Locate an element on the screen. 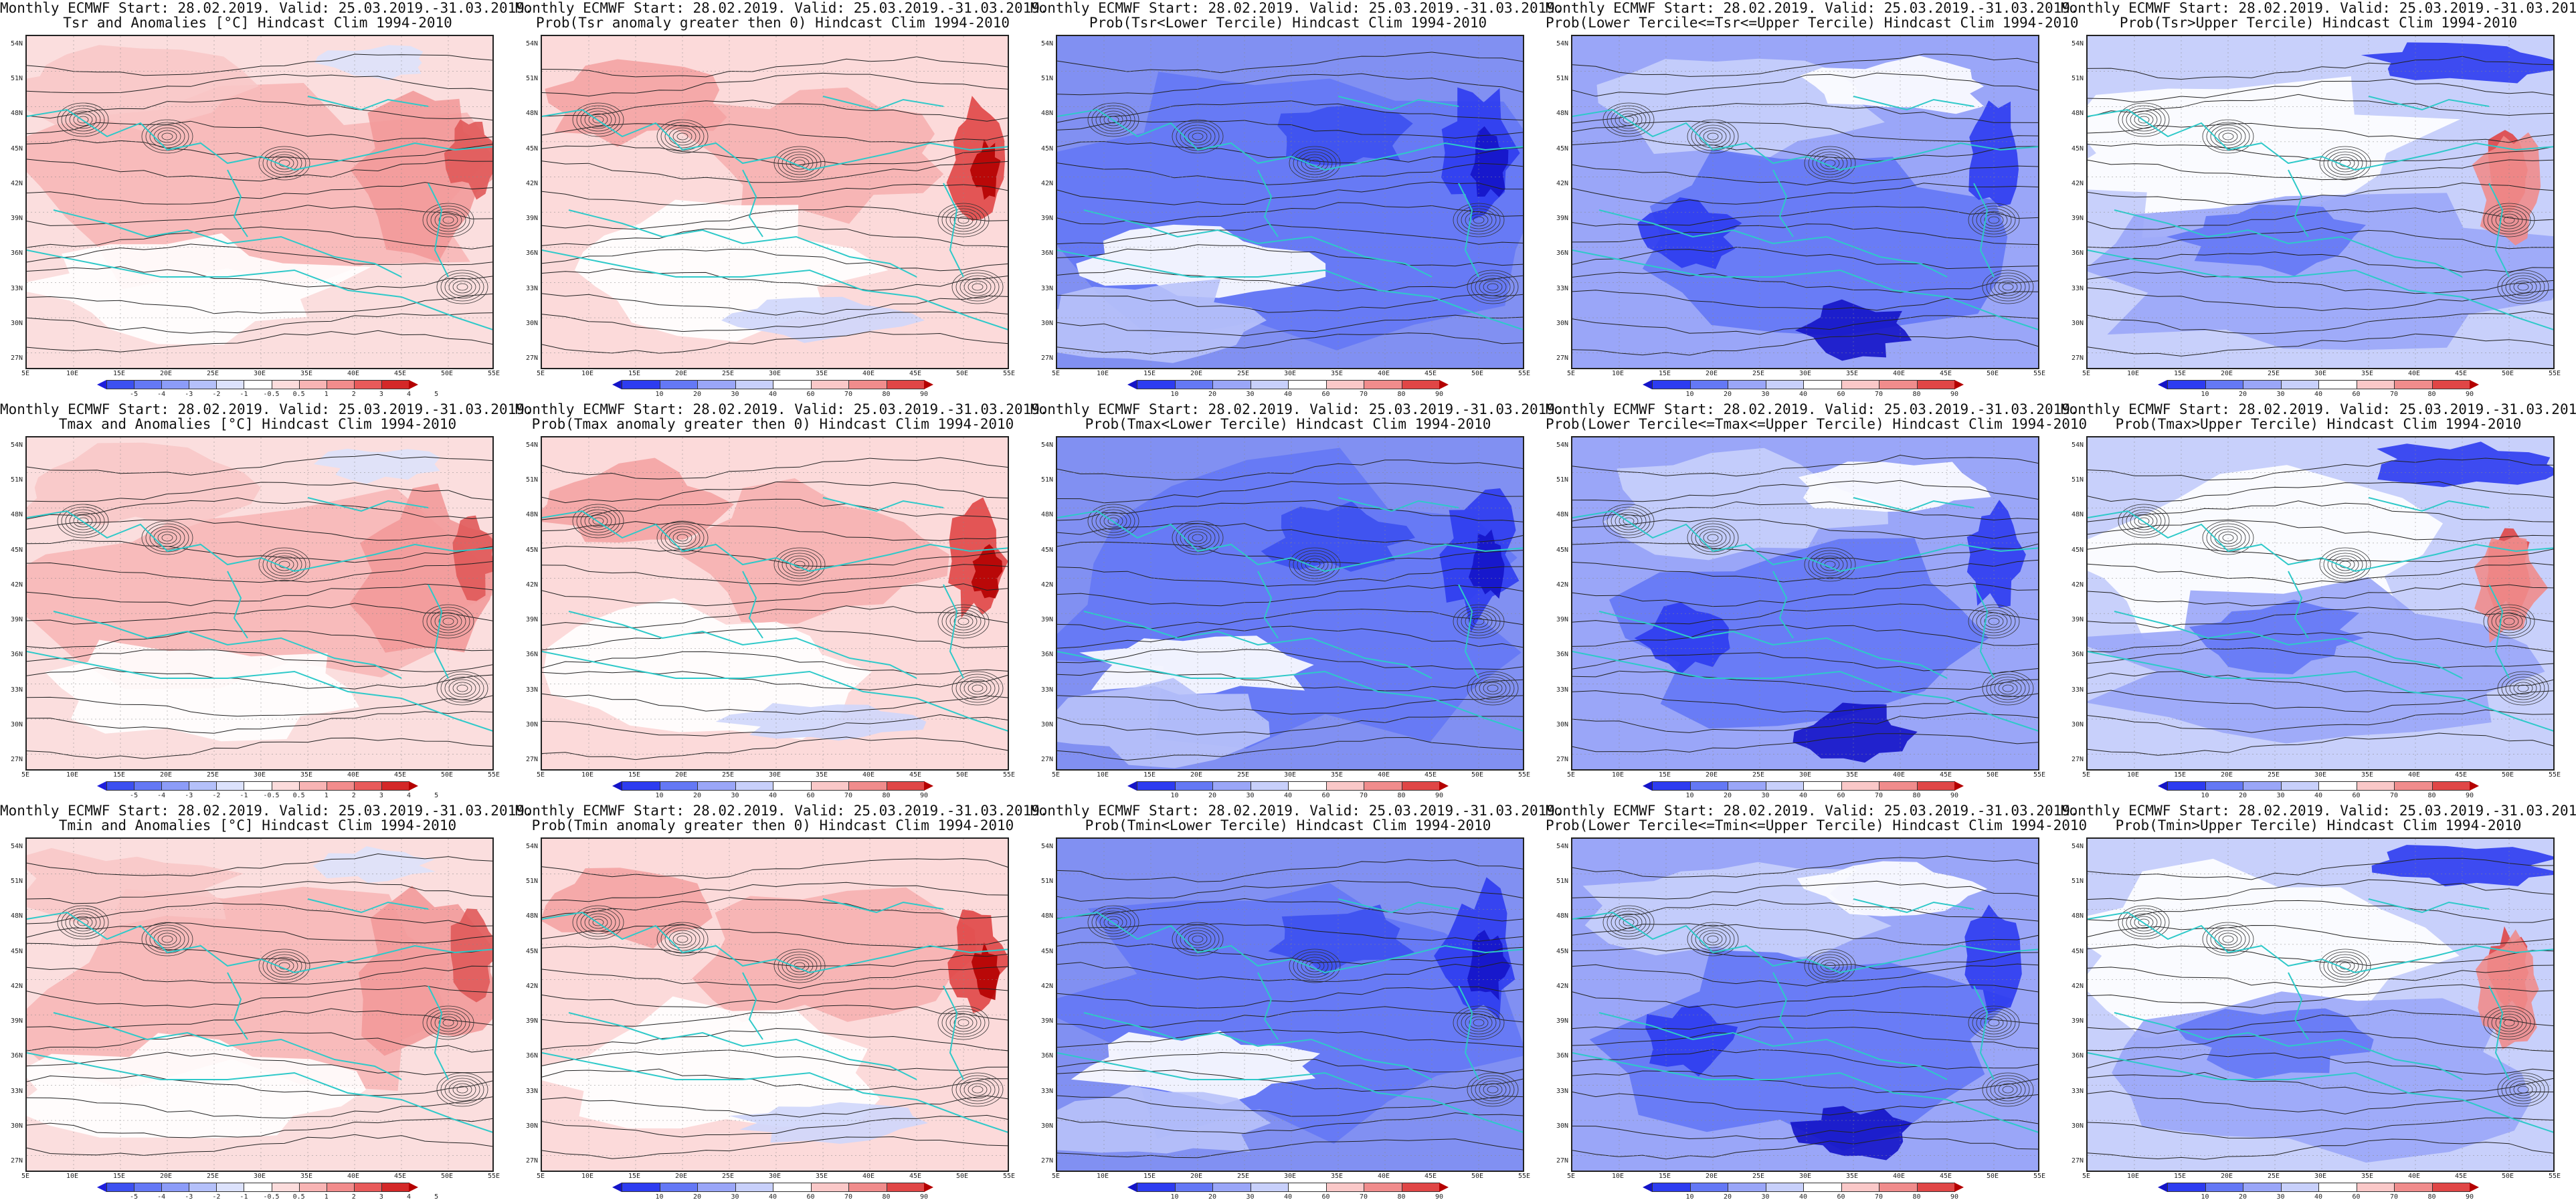 The image size is (2576, 1204). colorbar-tick-label: 20 is located at coordinates (1212, 394).